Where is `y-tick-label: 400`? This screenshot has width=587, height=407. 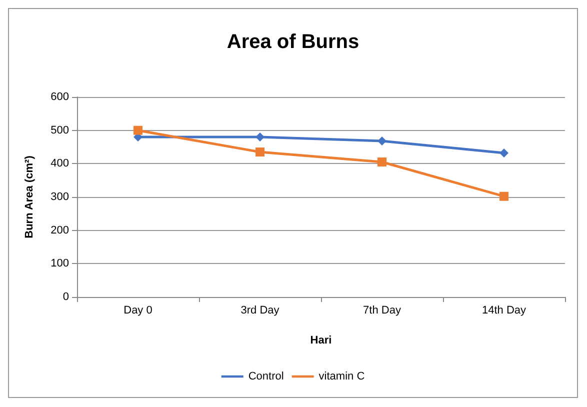
y-tick-label: 400 is located at coordinates (59, 164).